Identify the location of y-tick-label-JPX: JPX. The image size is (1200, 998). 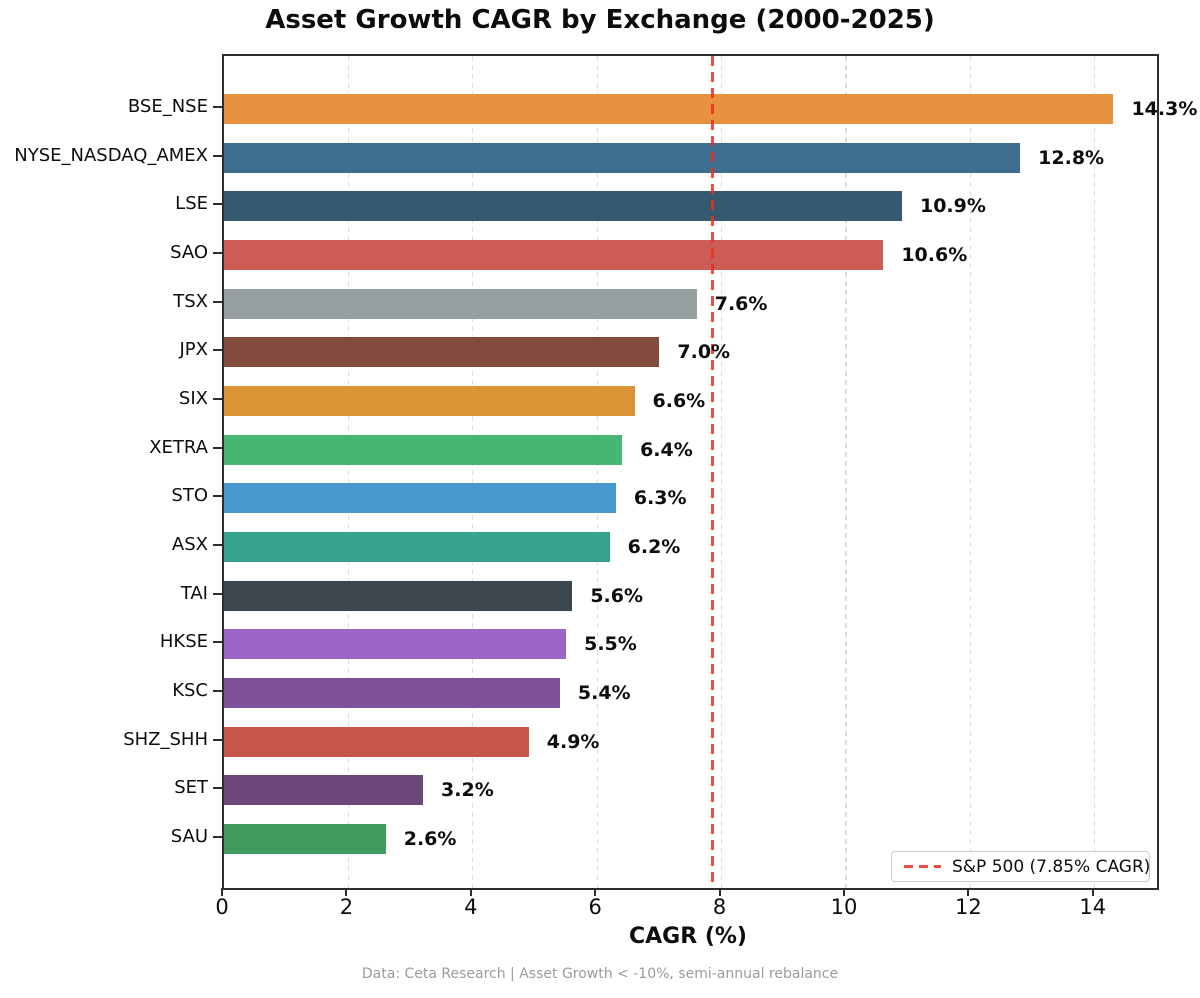
(194, 350).